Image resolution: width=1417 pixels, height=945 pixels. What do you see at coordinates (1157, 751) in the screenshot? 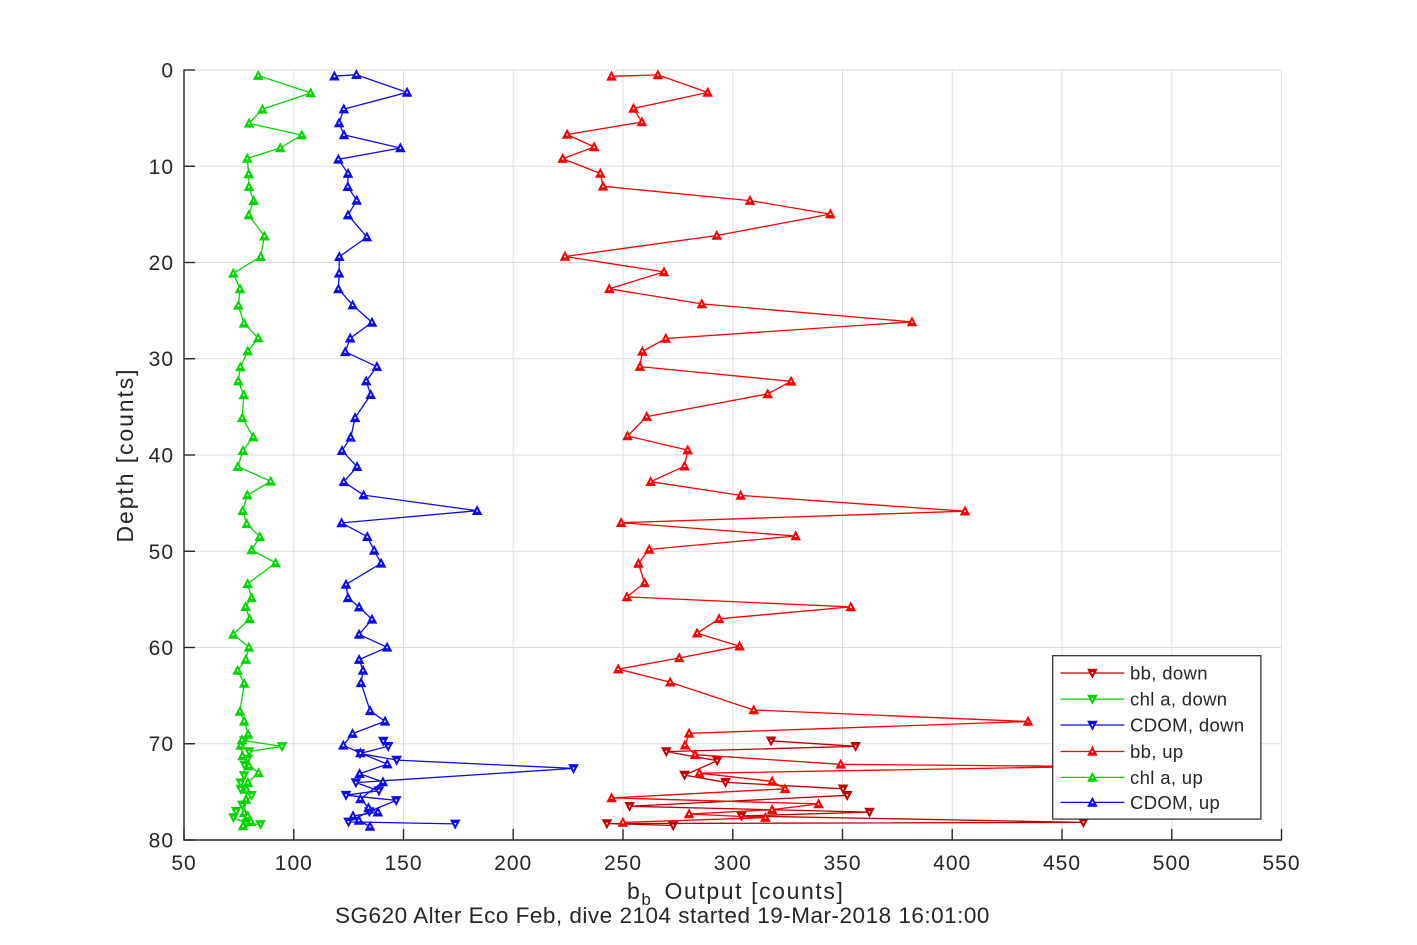
I see `svg-text: bb, up` at bounding box center [1157, 751].